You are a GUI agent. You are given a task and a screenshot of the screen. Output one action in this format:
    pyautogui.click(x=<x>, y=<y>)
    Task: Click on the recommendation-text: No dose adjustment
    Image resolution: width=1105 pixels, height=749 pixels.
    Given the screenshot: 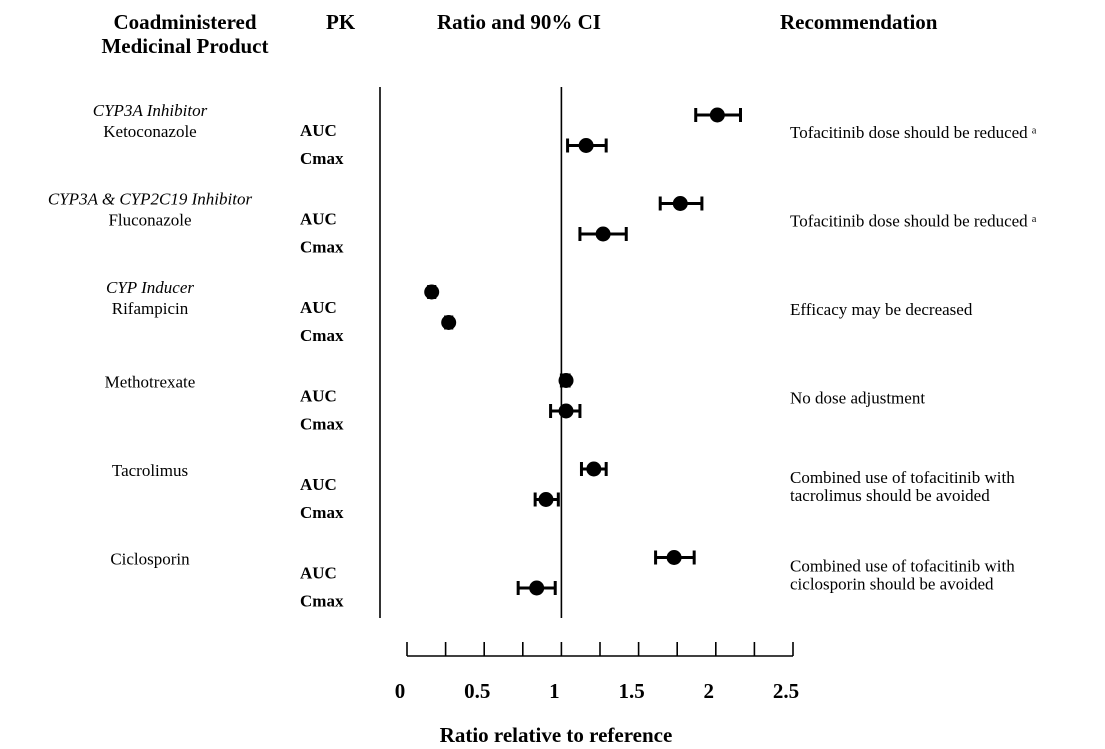 What is the action you would take?
    pyautogui.click(x=857, y=398)
    